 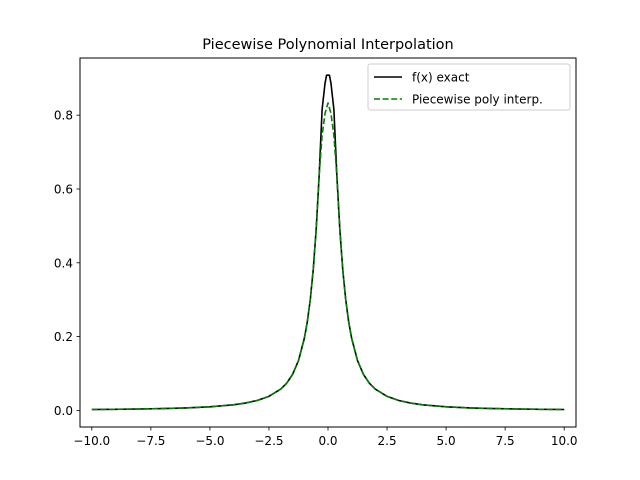 What do you see at coordinates (63, 411) in the screenshot?
I see `y-tick-label: 0.0` at bounding box center [63, 411].